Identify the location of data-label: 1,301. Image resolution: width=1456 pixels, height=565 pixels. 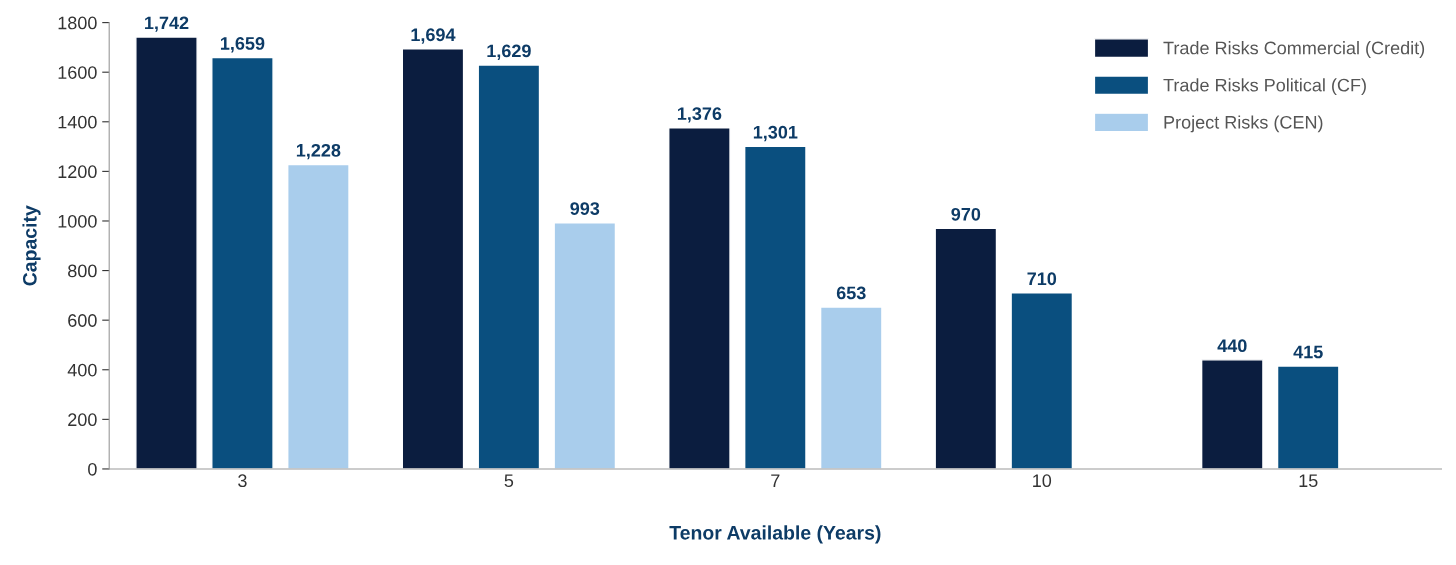
(775, 133).